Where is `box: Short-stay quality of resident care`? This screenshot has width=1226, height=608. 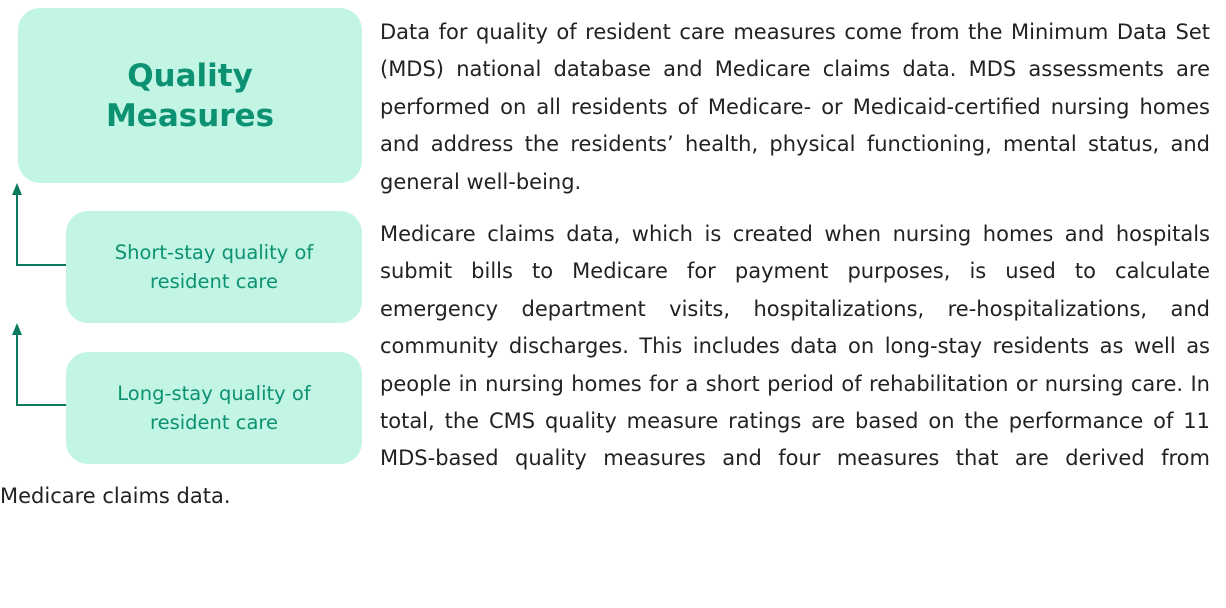
box: Short-stay quality of resident care is located at coordinates (214, 267).